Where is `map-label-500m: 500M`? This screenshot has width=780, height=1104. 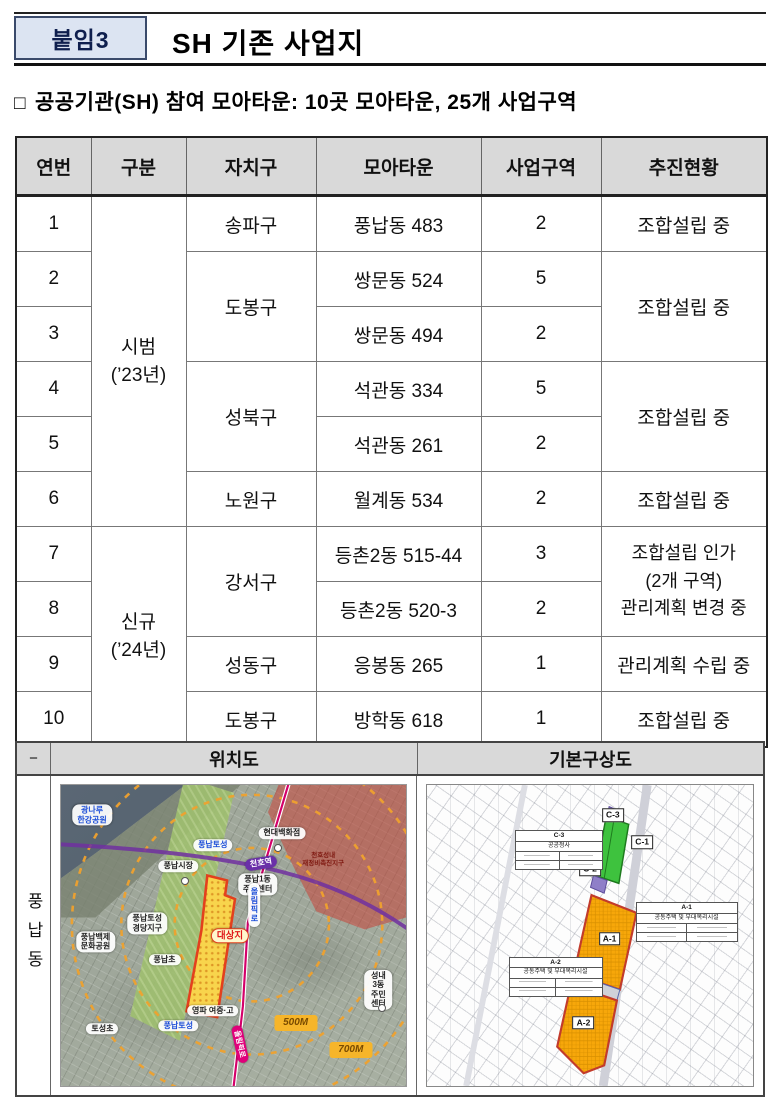
map-label-500m: 500M is located at coordinates (296, 1022).